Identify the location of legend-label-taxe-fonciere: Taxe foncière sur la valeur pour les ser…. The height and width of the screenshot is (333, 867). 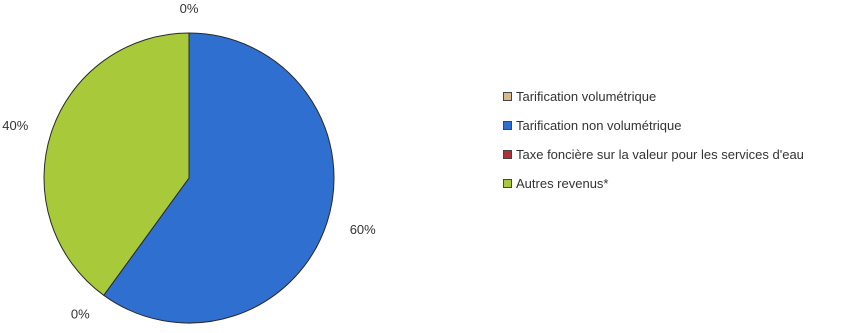
(660, 154).